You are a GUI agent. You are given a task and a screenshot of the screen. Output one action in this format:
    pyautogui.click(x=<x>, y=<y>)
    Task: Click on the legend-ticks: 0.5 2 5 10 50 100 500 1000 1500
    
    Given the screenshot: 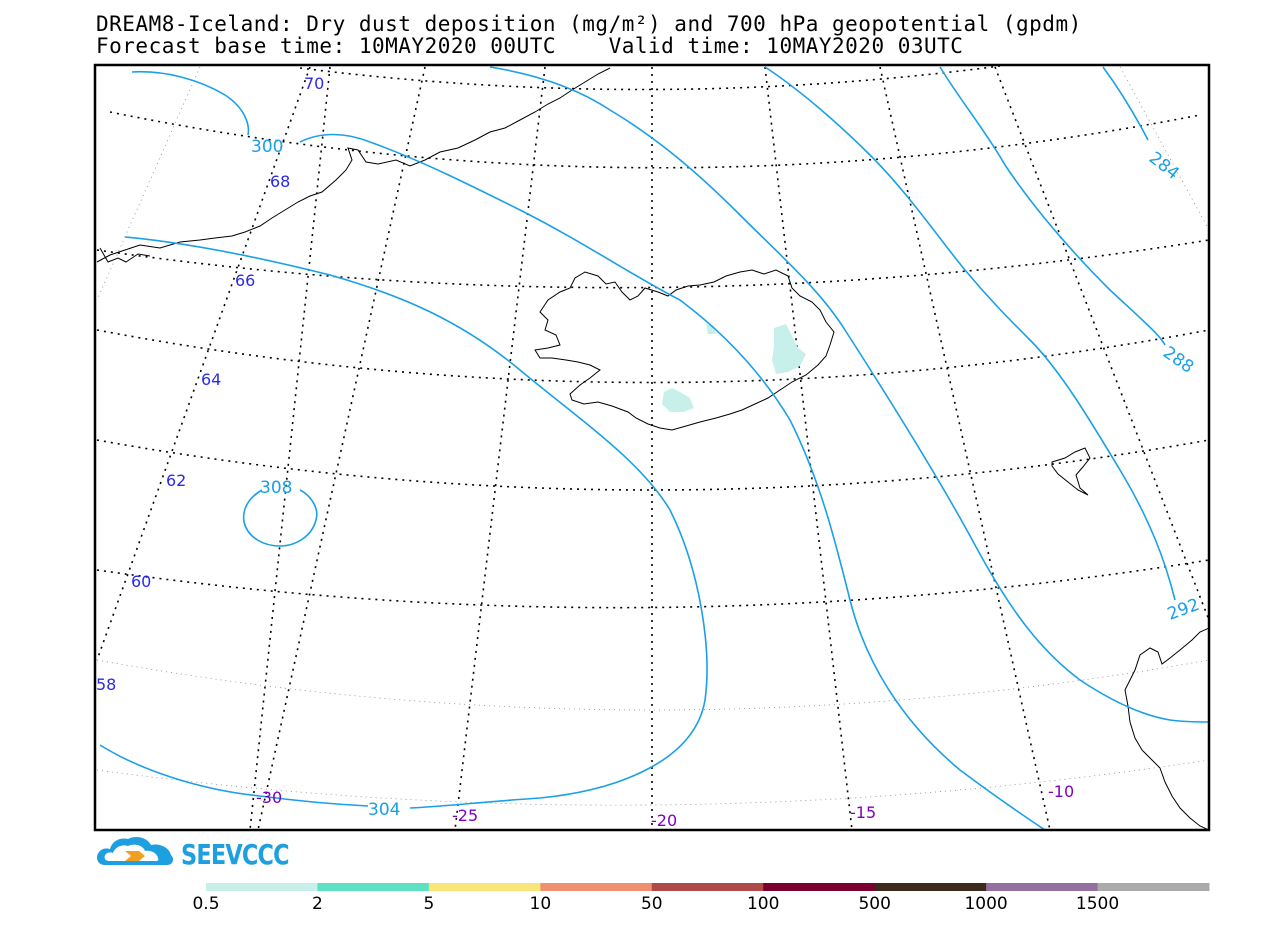 What is the action you would take?
    pyautogui.click(x=655, y=904)
    